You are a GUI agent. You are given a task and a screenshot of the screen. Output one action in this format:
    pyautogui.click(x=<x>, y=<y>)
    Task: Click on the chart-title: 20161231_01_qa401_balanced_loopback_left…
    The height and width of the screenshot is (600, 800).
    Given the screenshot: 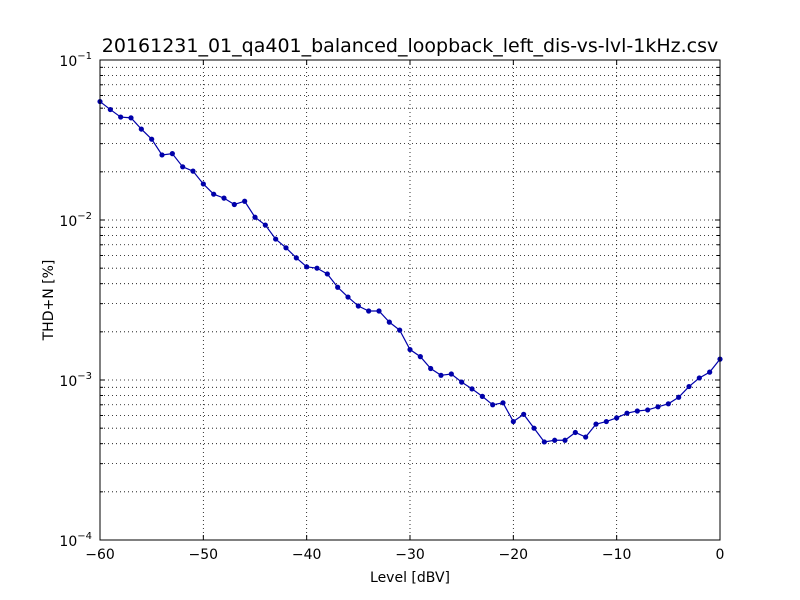 What is the action you would take?
    pyautogui.click(x=410, y=46)
    